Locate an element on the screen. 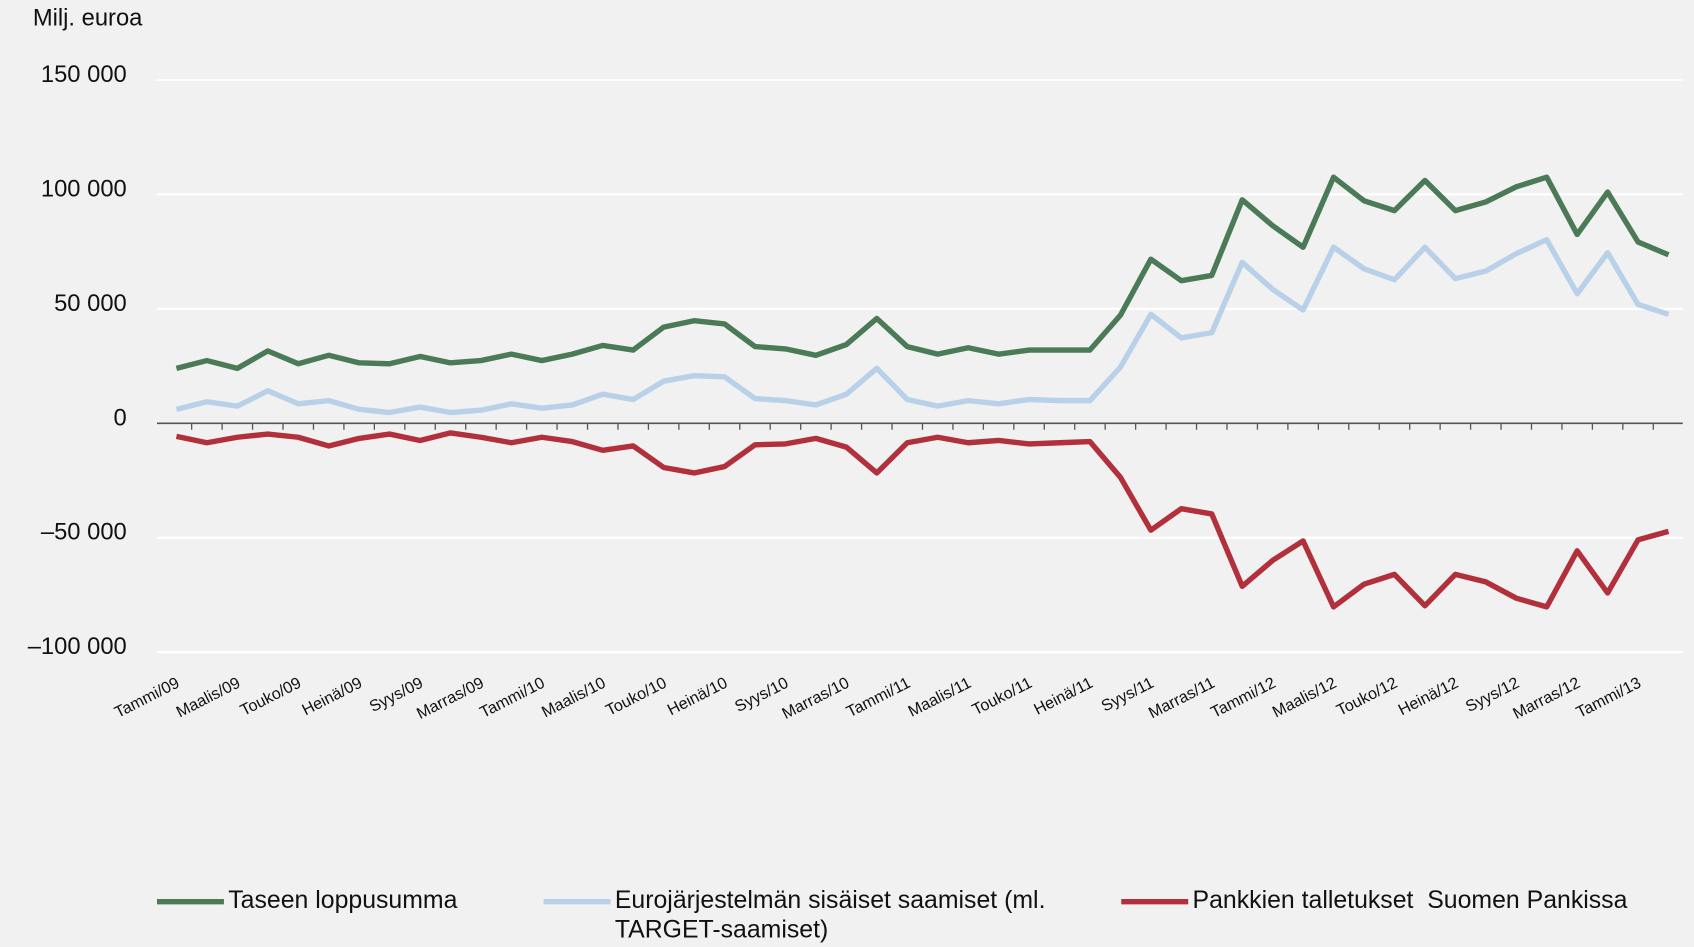 The width and height of the screenshot is (1694, 947). y-tick-label: 100 000 is located at coordinates (84, 188).